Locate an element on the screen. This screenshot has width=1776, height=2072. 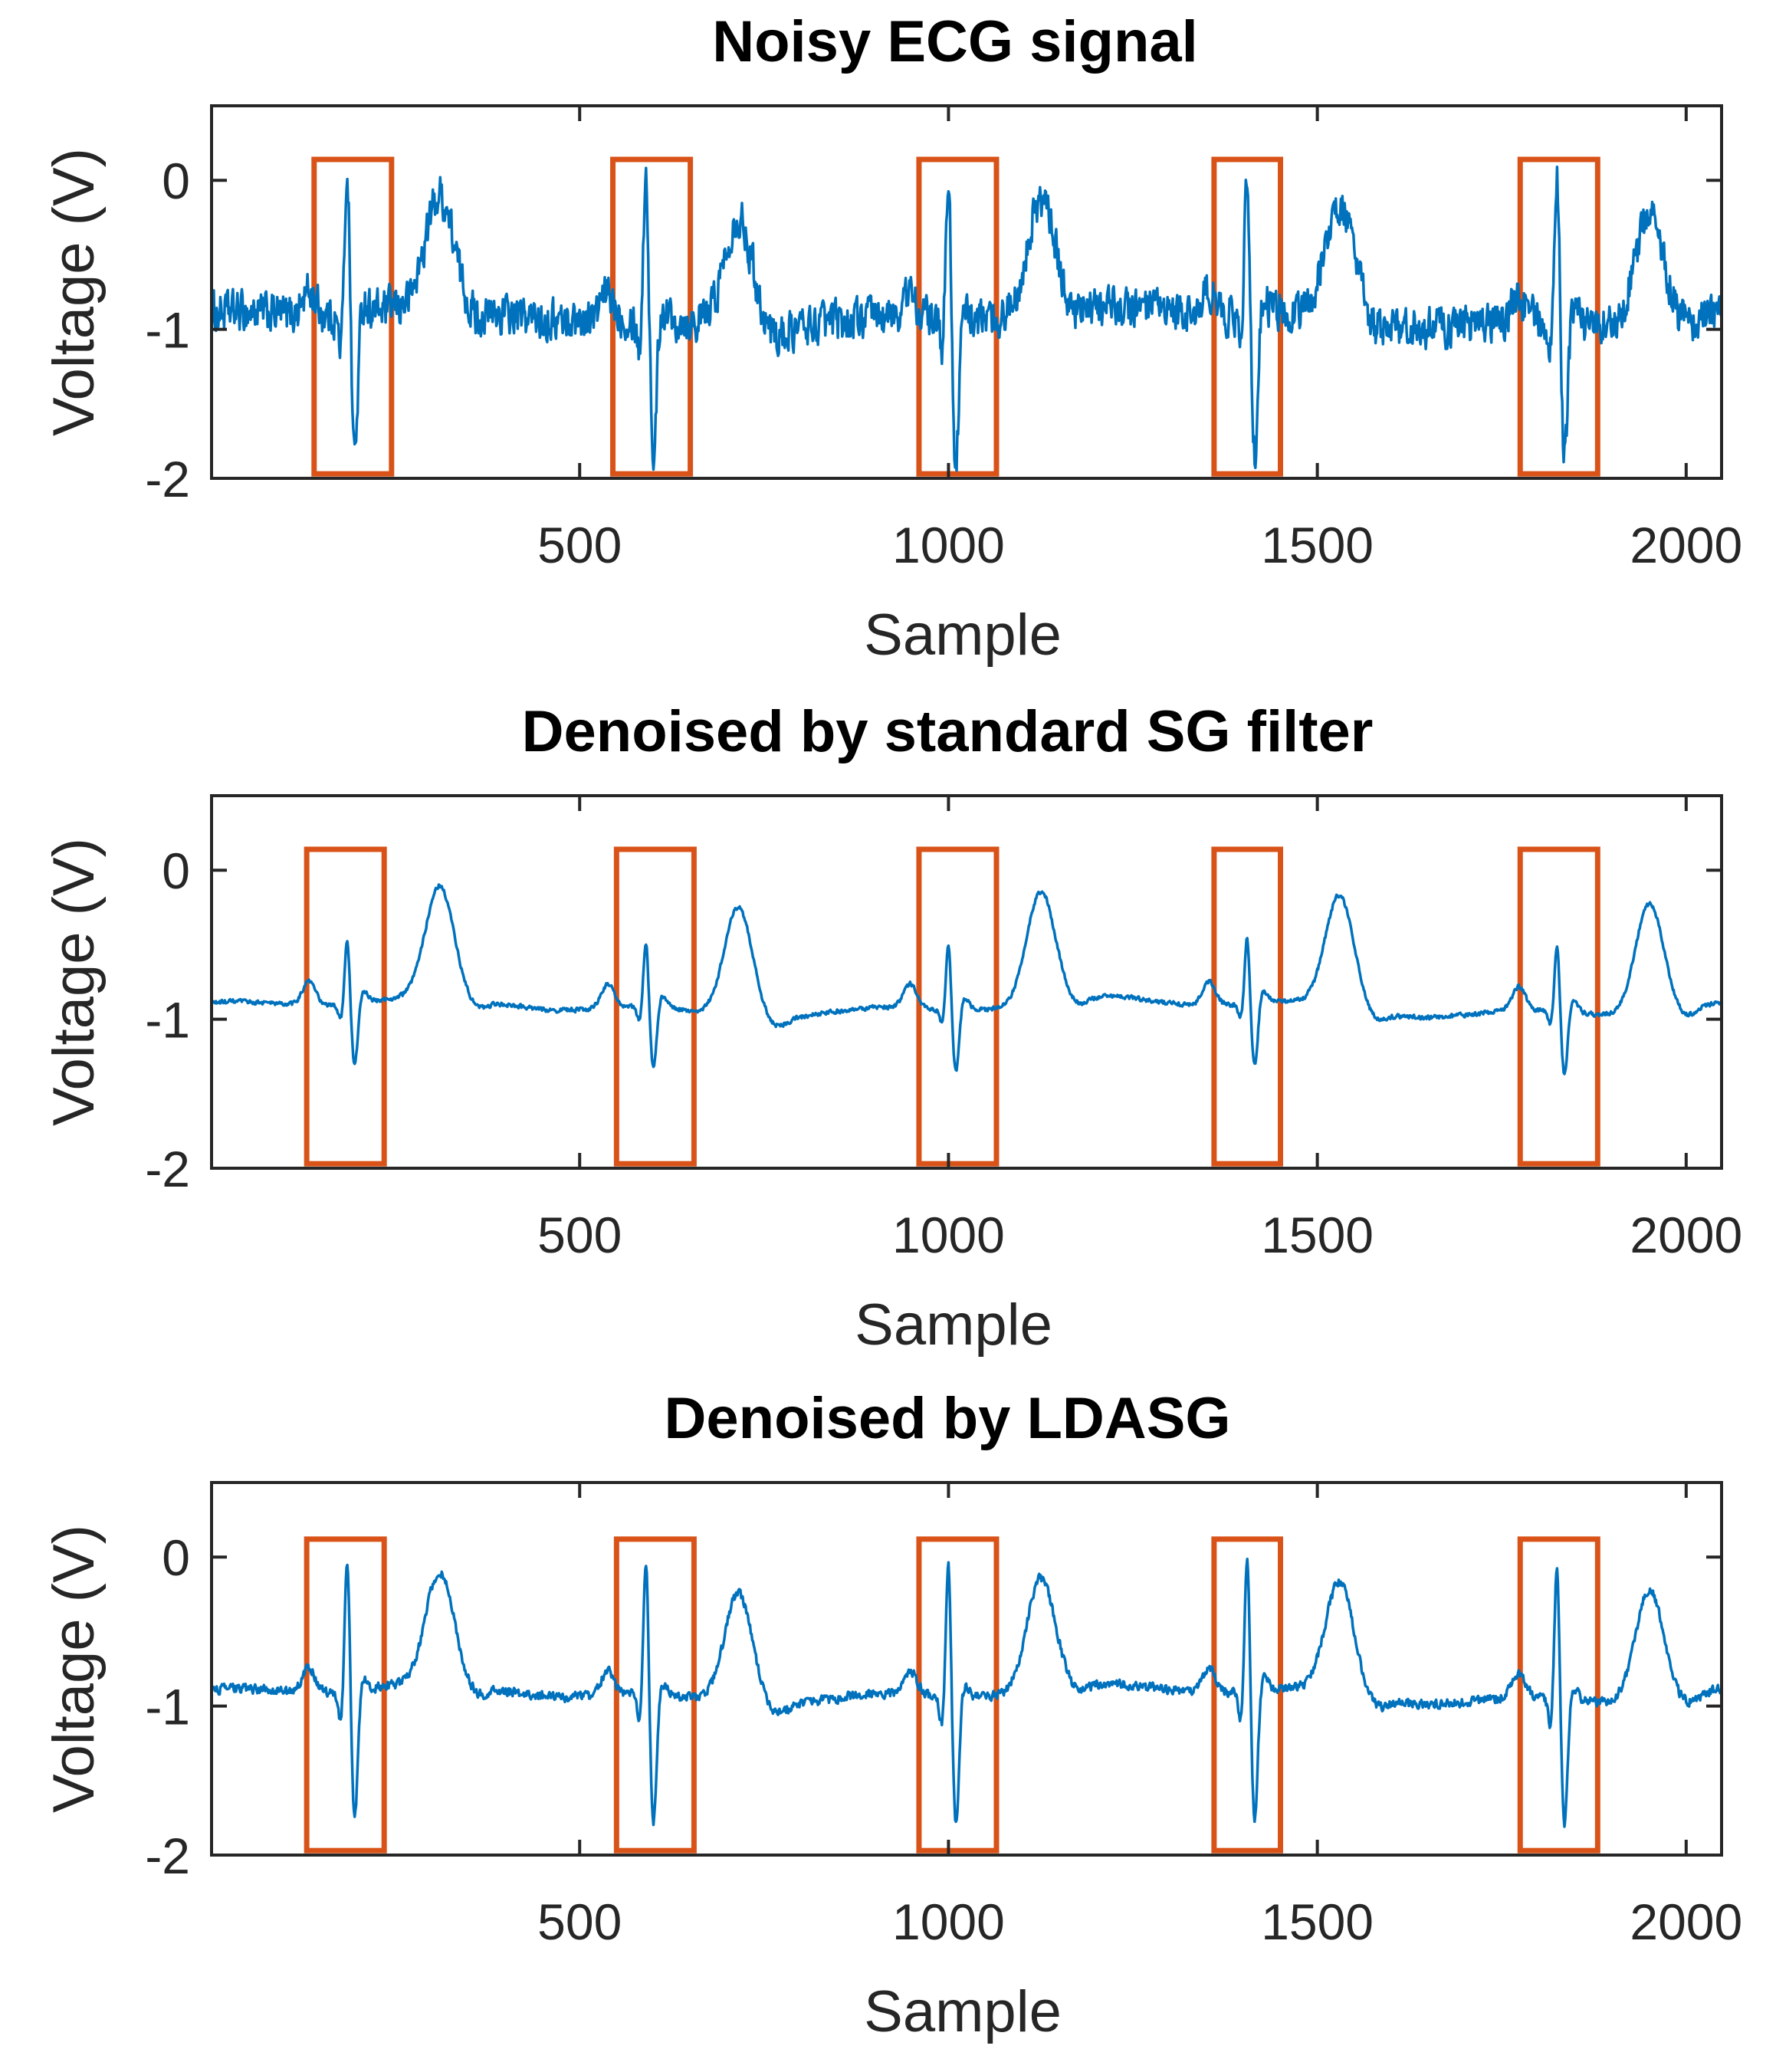
chart-title: Denoised by standard SG filter is located at coordinates (948, 731).